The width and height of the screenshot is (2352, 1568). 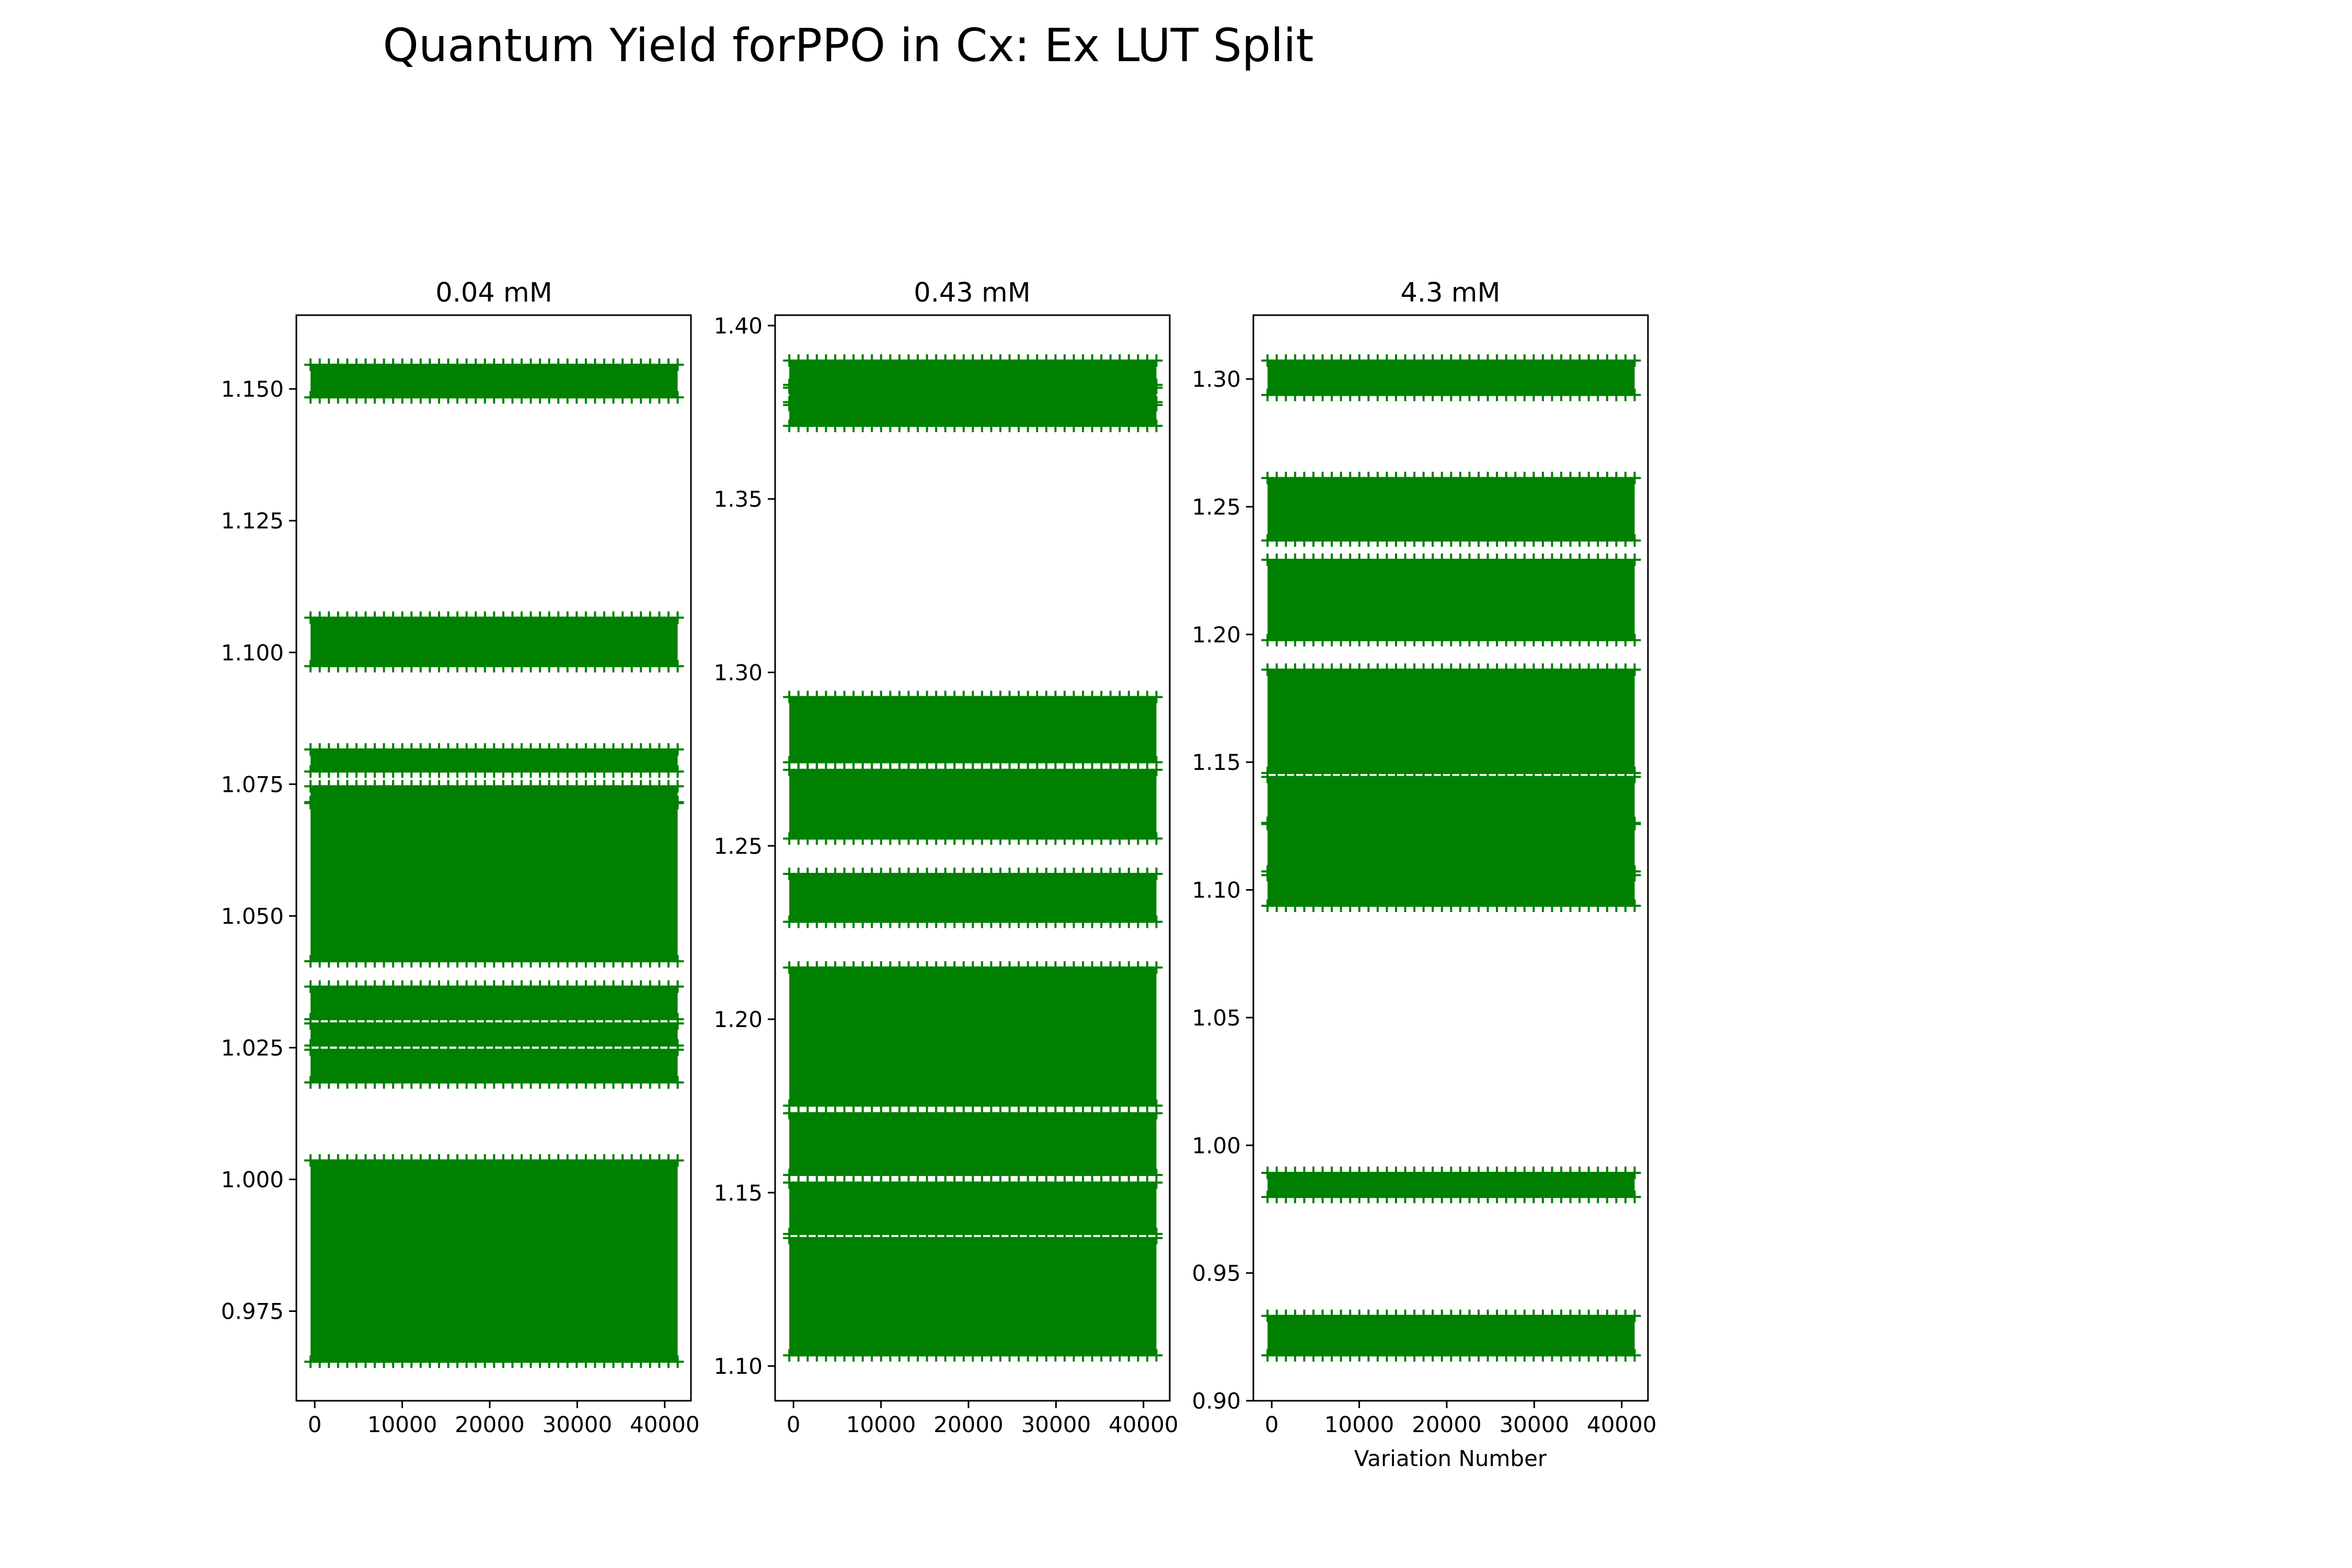 What do you see at coordinates (252, 521) in the screenshot?
I see `y-tick-label: 1.125` at bounding box center [252, 521].